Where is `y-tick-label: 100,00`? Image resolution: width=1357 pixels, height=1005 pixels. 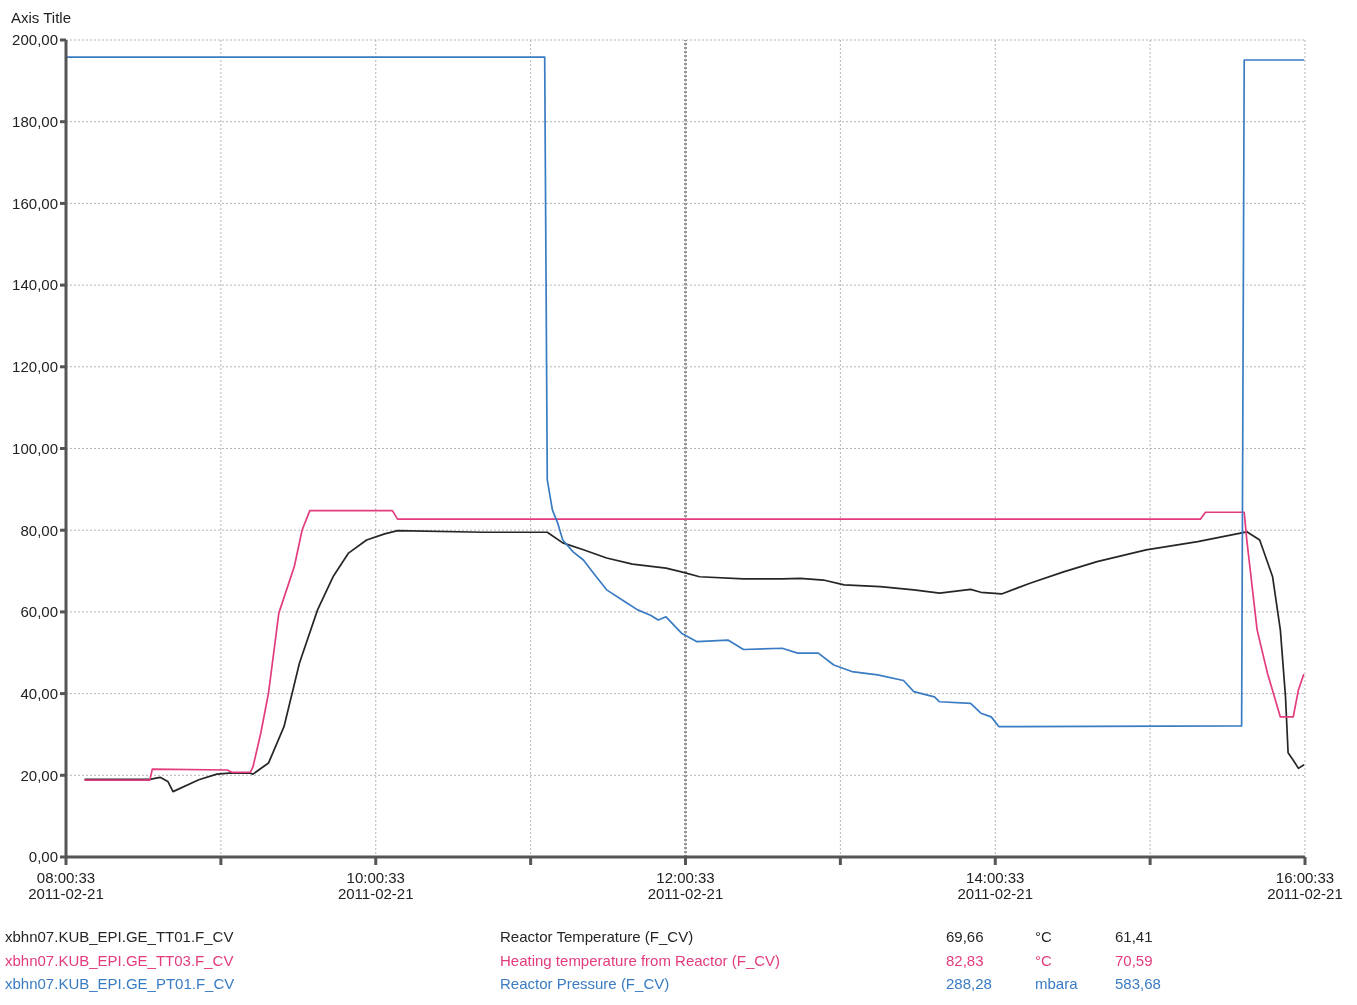
y-tick-label: 100,00 is located at coordinates (35, 448).